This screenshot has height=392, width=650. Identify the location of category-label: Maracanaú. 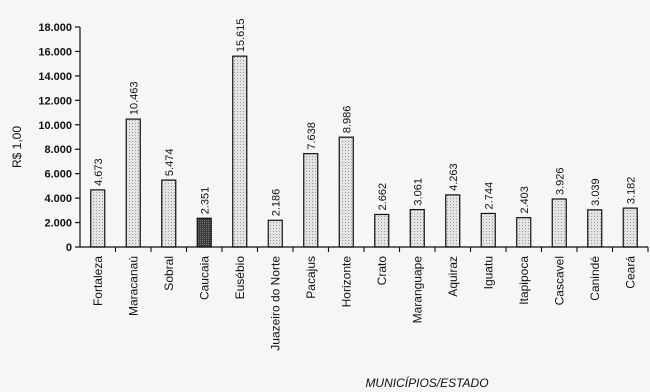
(133, 286).